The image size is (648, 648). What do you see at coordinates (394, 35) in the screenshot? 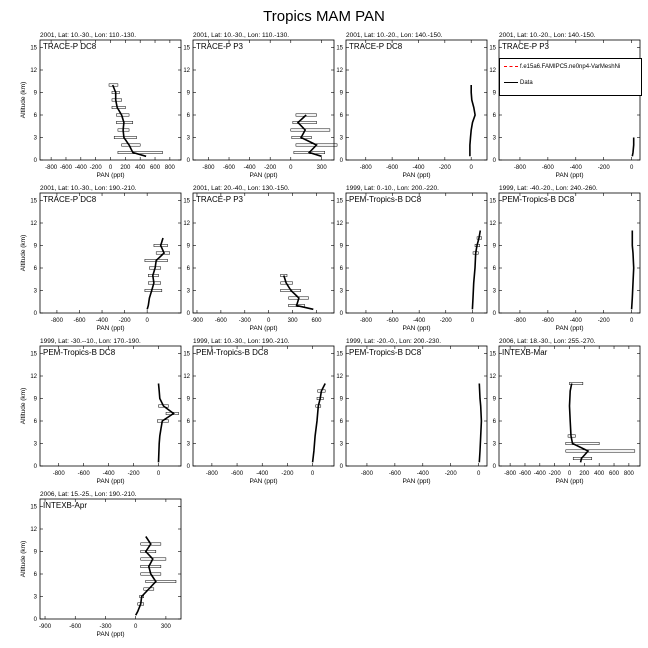
I see `panel-title: 2001, Lat: 10.-20., Lon: 140.-150.` at bounding box center [394, 35].